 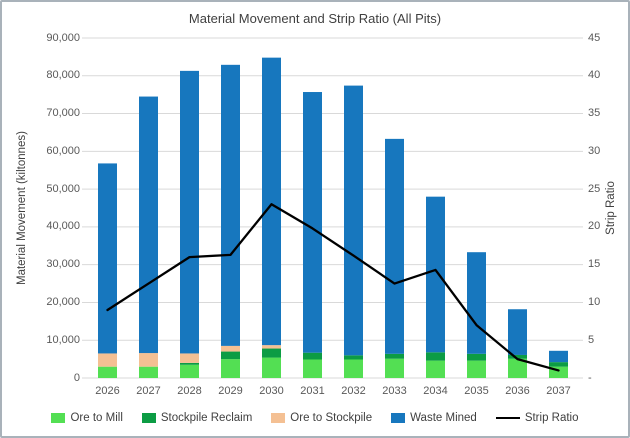 I want to click on left-axis-tick-label: 50,000, so click(x=63, y=188).